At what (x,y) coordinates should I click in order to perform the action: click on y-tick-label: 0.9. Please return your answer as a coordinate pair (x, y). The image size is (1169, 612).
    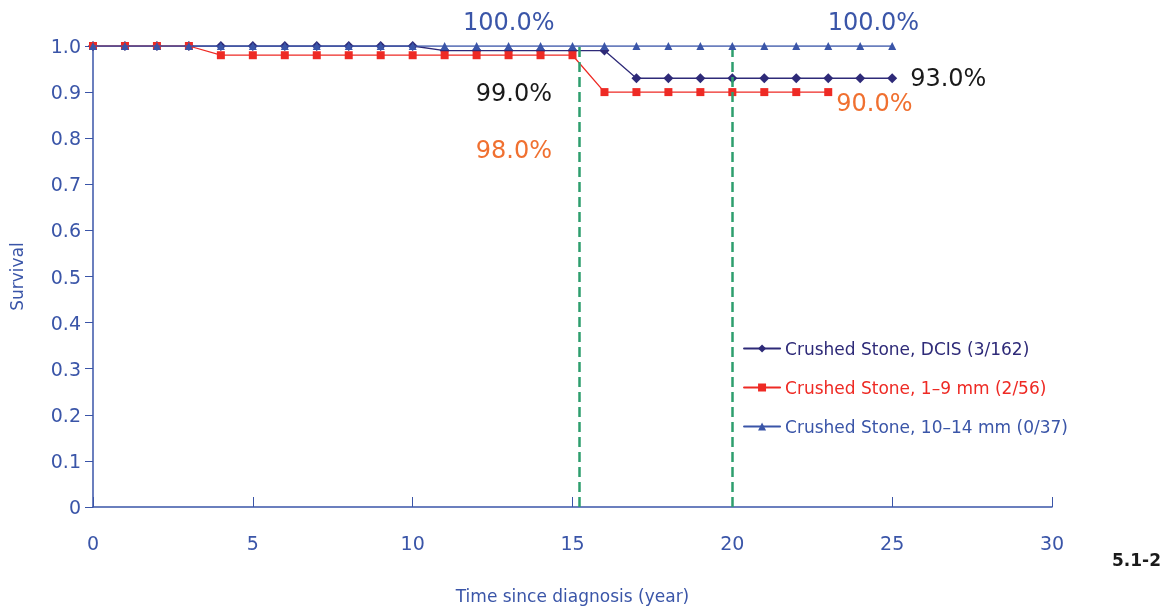
    Looking at the image, I should click on (65, 92).